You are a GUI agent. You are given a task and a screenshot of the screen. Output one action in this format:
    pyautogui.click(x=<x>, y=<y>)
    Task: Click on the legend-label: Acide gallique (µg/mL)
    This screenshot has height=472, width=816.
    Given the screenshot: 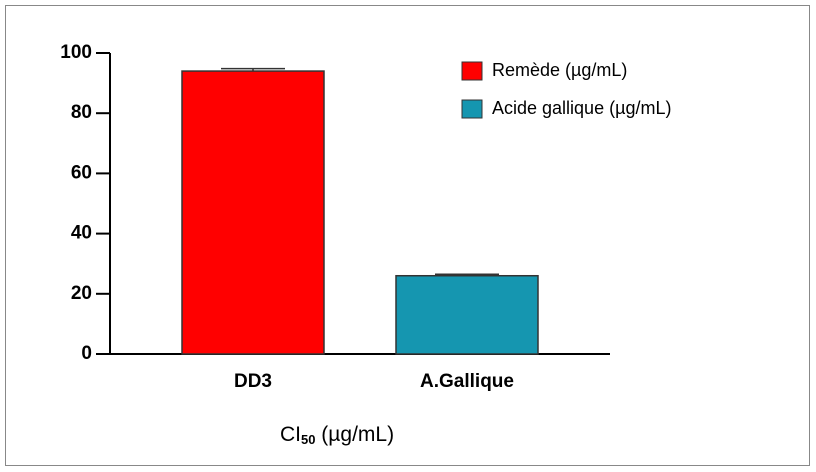 What is the action you would take?
    pyautogui.click(x=581, y=108)
    